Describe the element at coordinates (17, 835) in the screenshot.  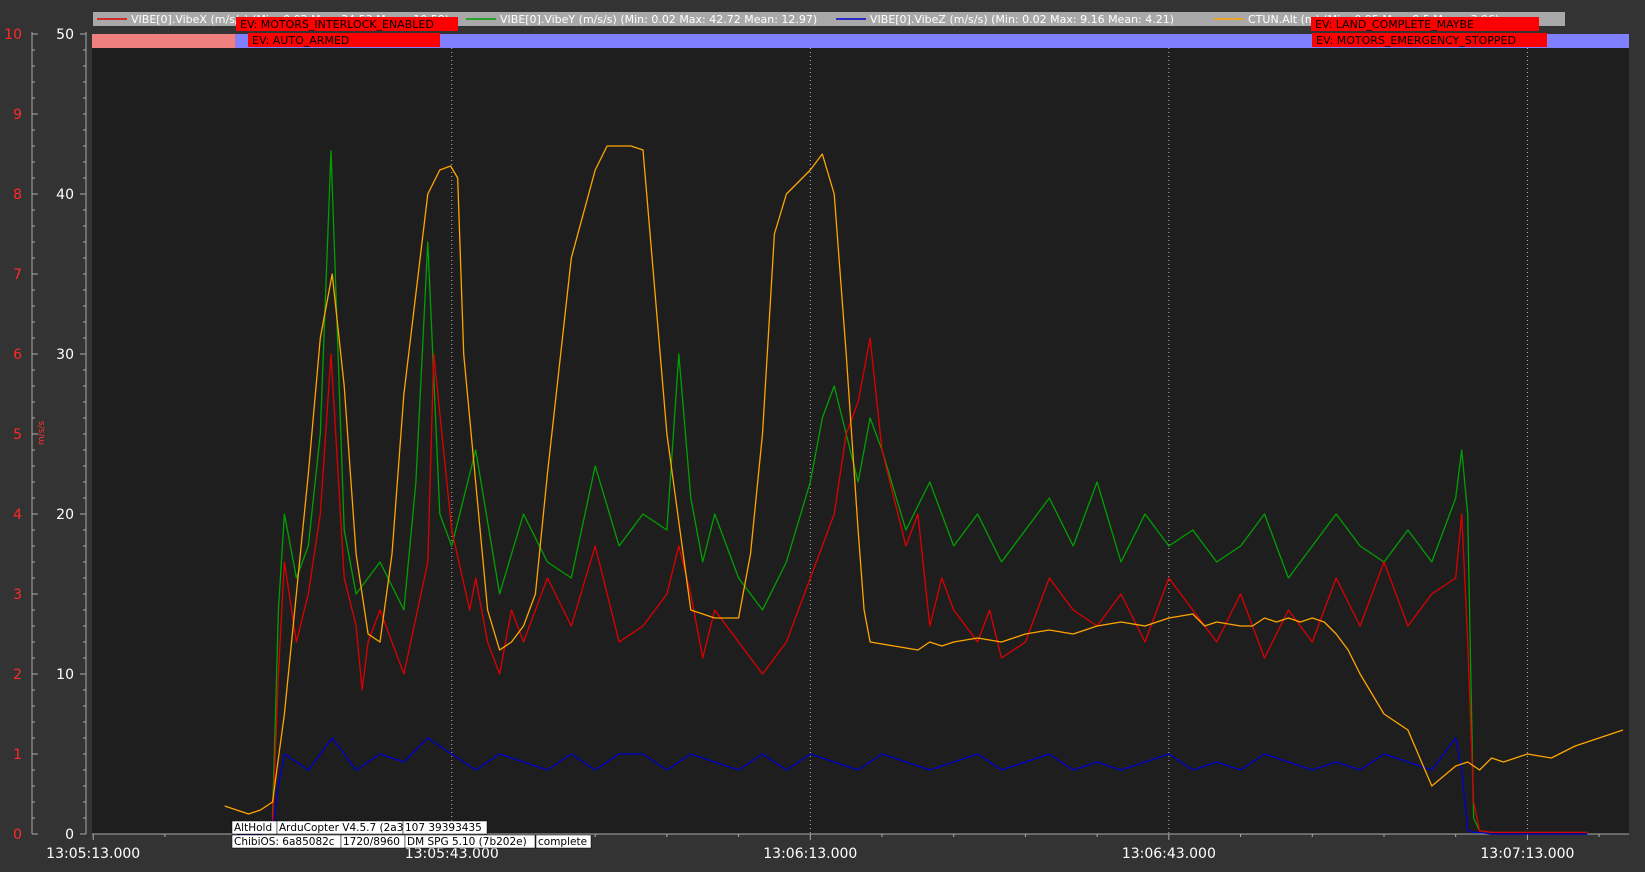
I see `outer-y-tick-label: 0` at that location.